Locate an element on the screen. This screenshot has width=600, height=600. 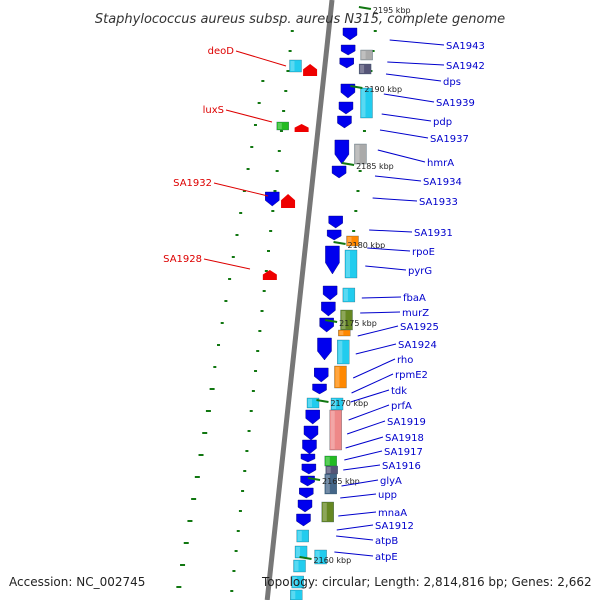
position-marker-label: 2165 kbp is located at coordinates (341, 481).